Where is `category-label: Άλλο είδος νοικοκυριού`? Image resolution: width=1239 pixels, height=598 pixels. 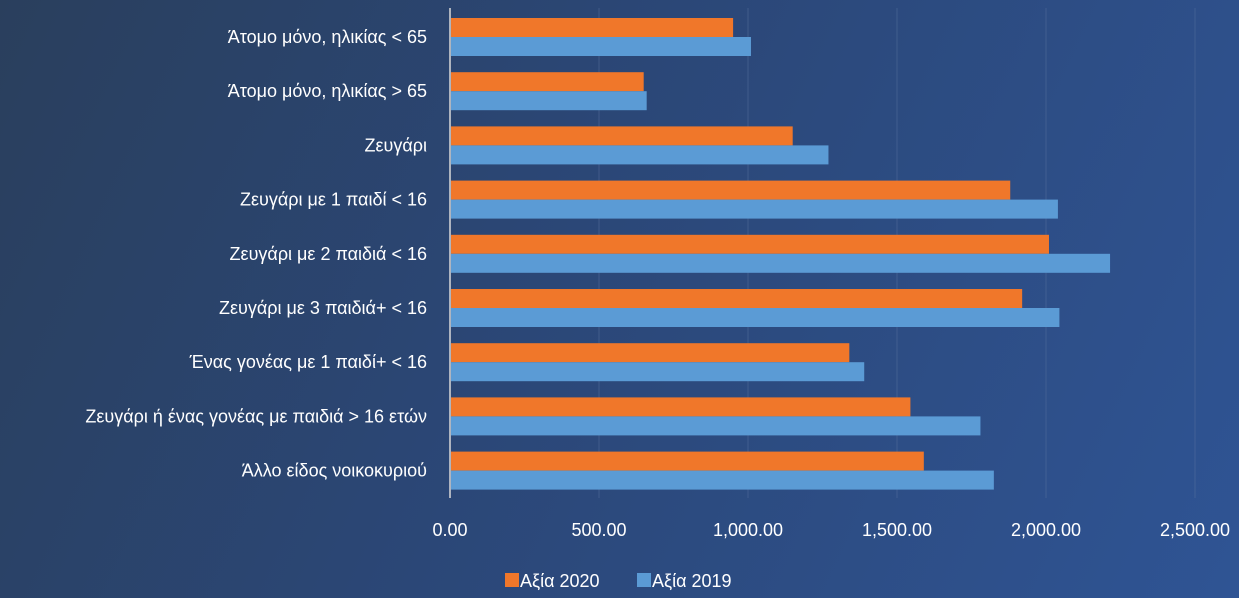
category-label: Άλλο είδος νοικοκυριού is located at coordinates (334, 471).